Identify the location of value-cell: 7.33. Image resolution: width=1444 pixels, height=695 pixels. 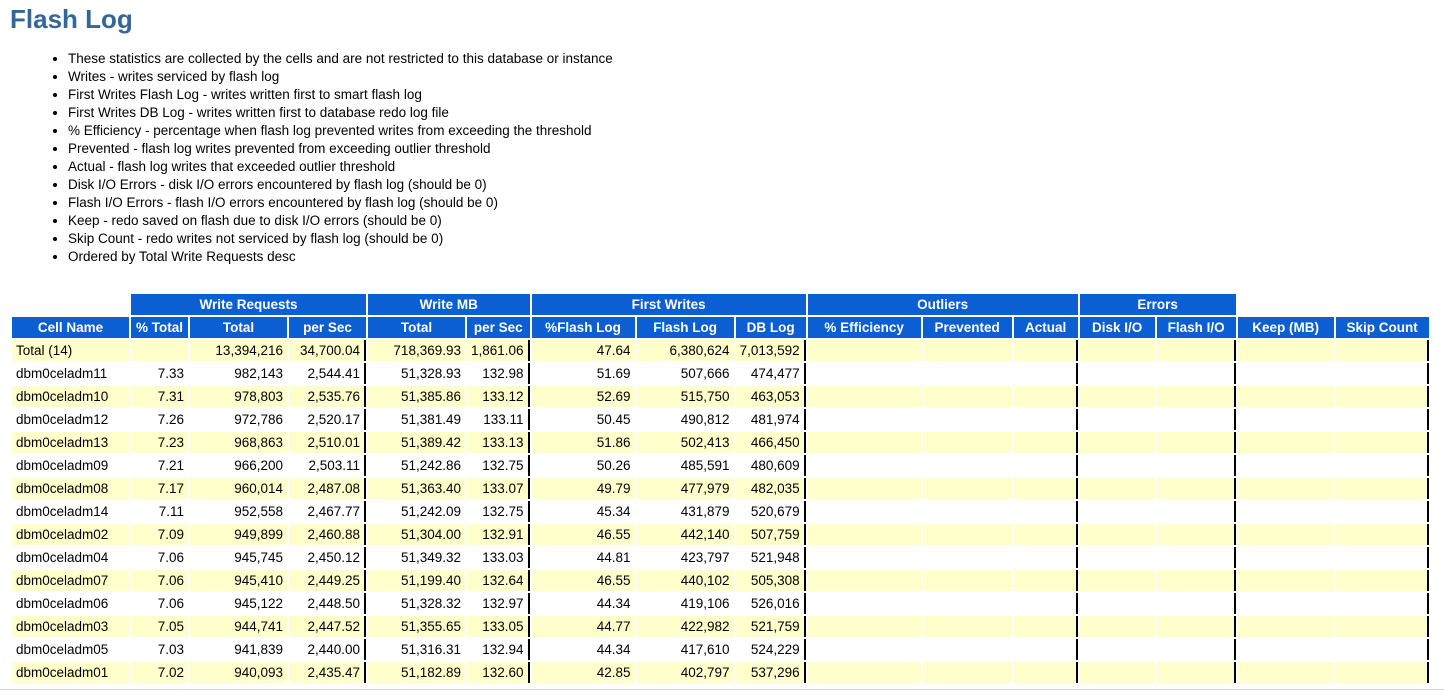
(170, 373).